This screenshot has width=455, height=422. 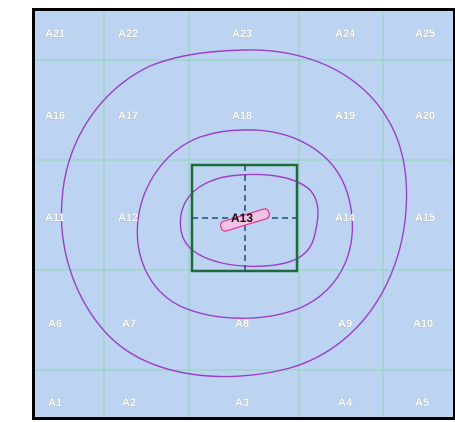 I want to click on cell-label: A16, so click(x=55, y=116).